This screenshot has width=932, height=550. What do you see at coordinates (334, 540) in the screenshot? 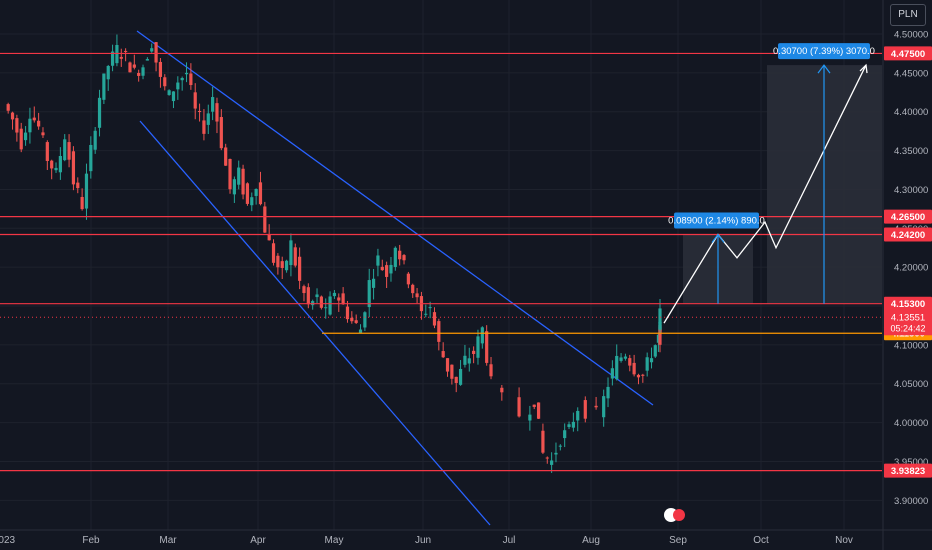
I see `x-tick-label: May` at bounding box center [334, 540].